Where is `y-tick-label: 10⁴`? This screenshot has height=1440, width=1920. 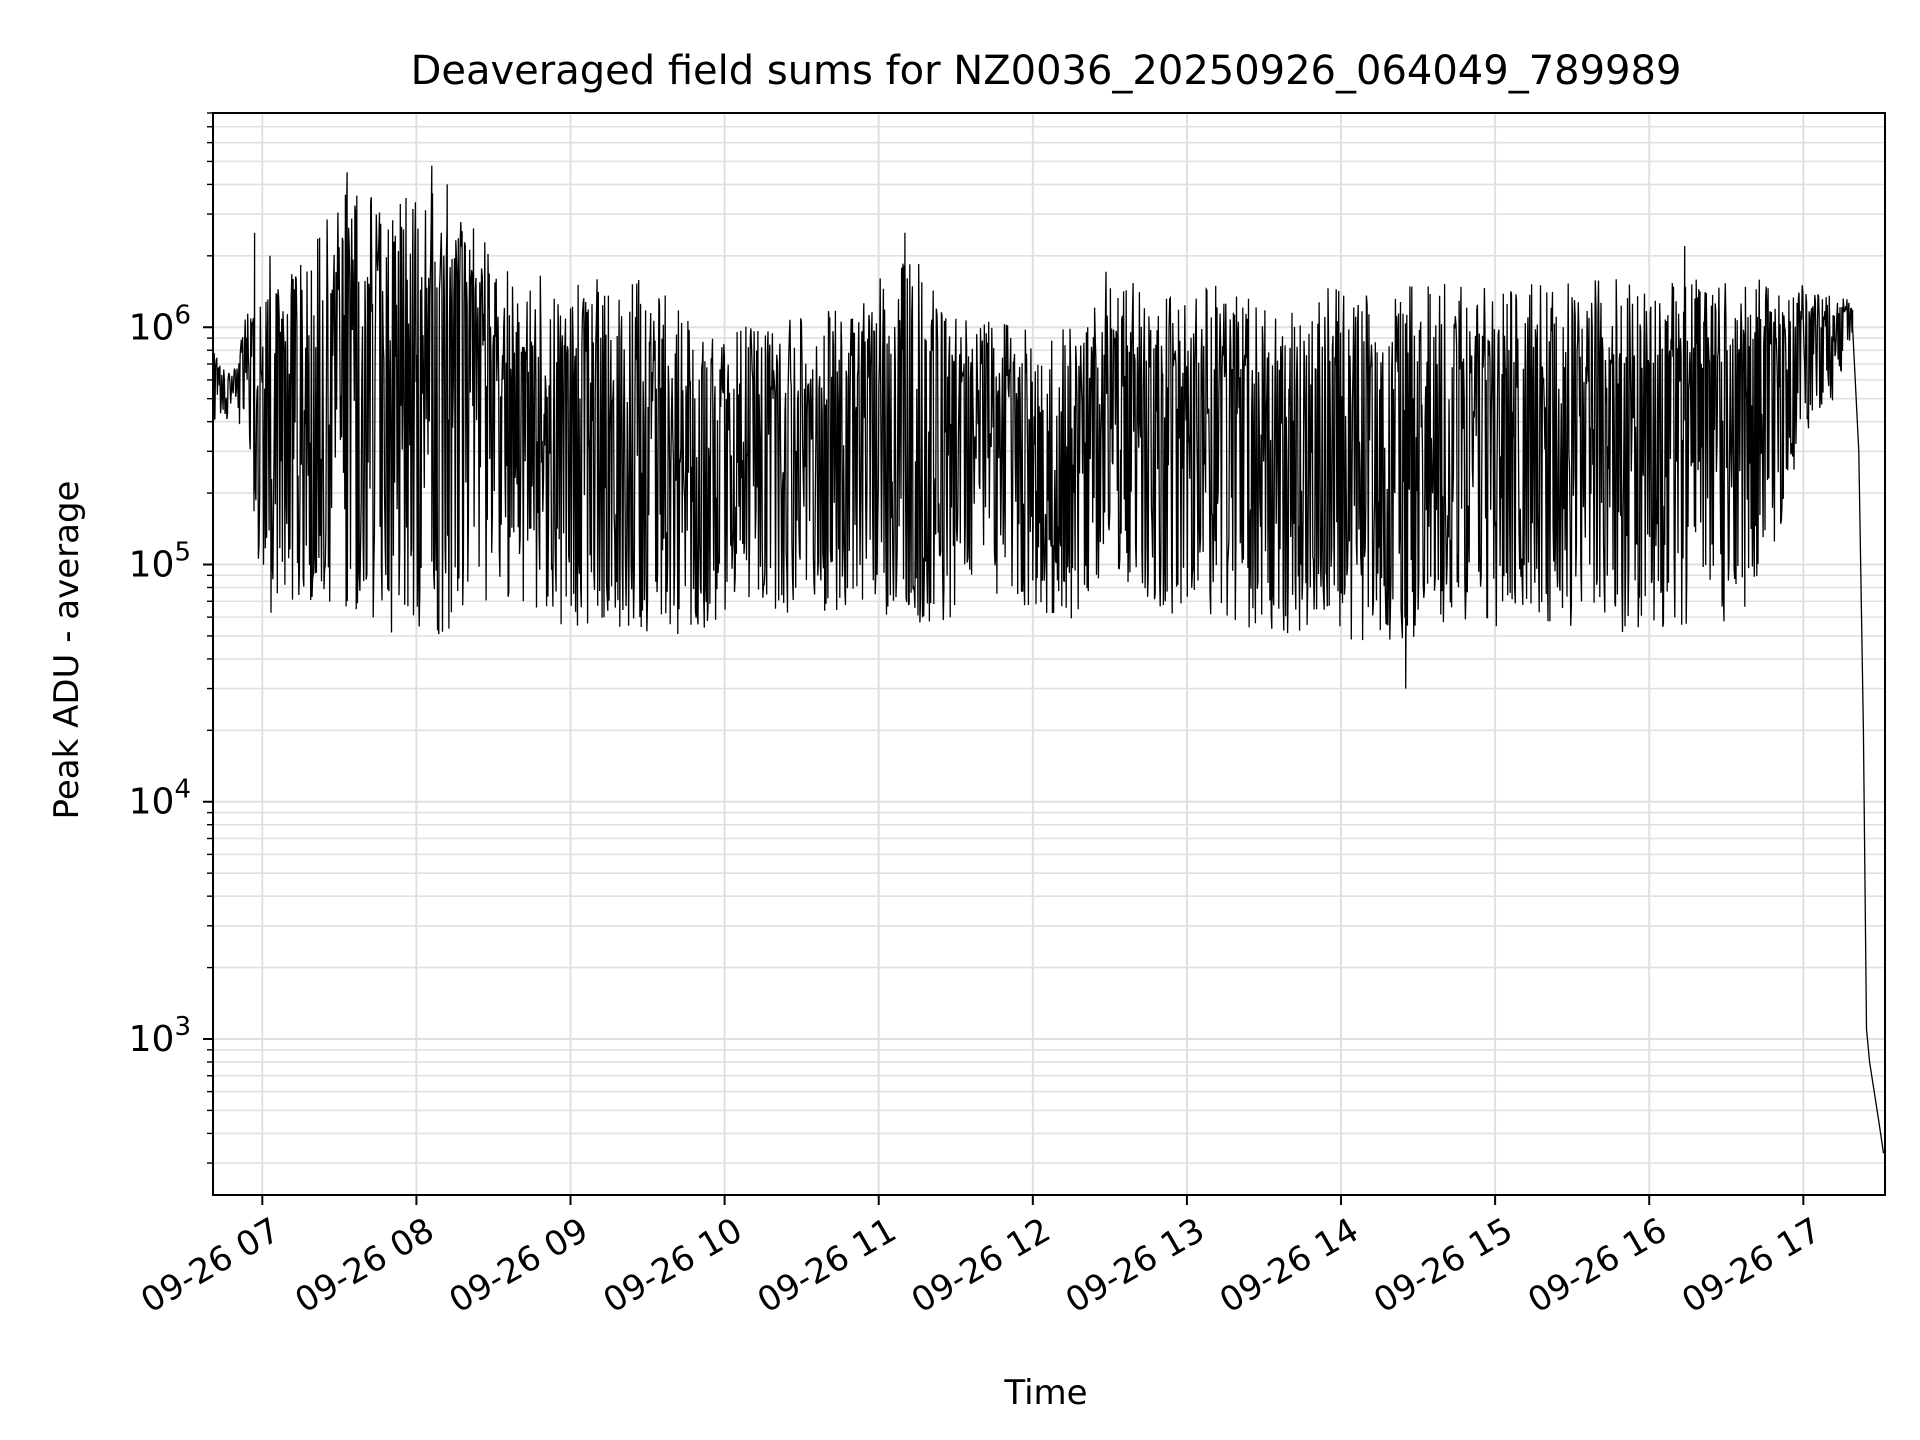
y-tick-label: 10⁴ is located at coordinates (160, 799).